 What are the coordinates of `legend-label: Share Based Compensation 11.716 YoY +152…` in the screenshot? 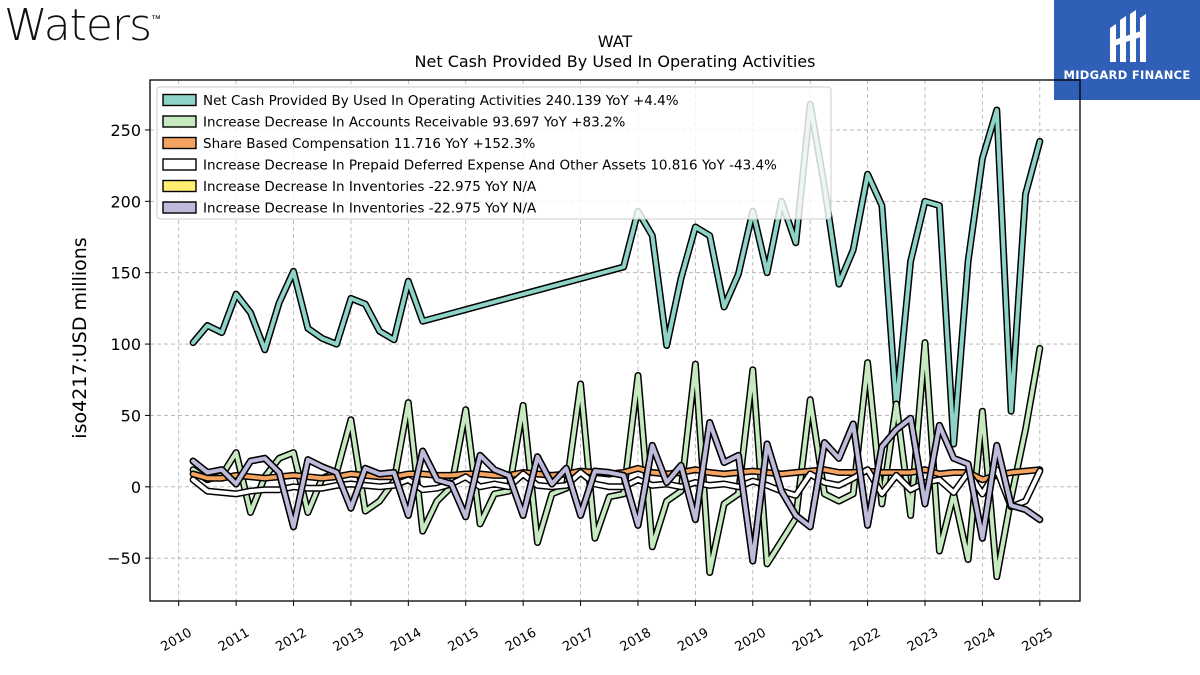 It's located at (369, 144).